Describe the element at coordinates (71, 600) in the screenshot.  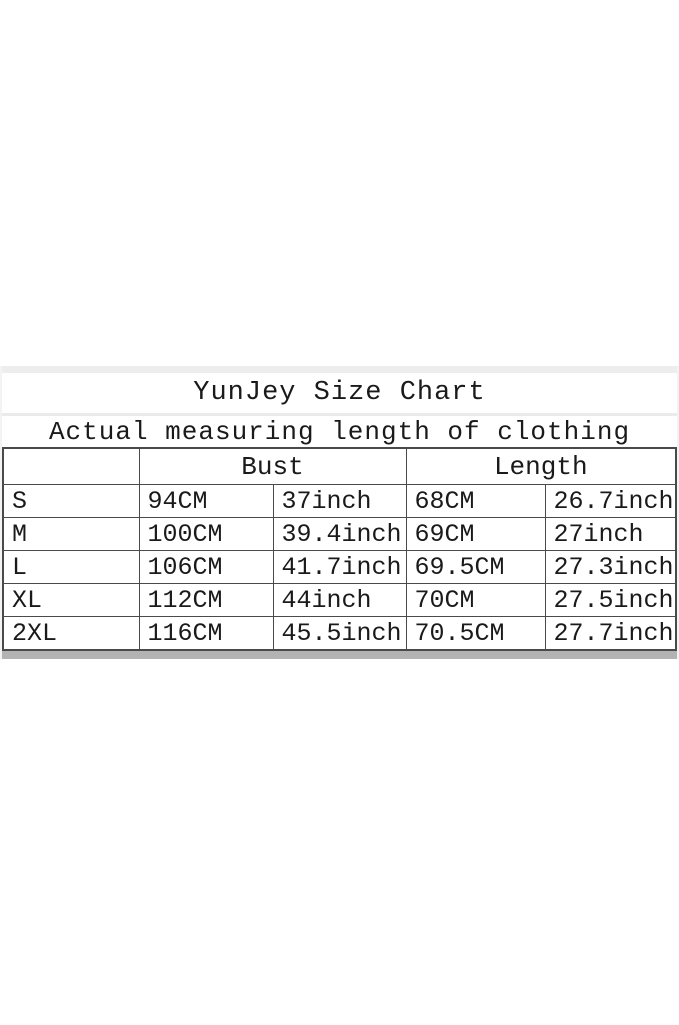
I see `cell-size: XL` at that location.